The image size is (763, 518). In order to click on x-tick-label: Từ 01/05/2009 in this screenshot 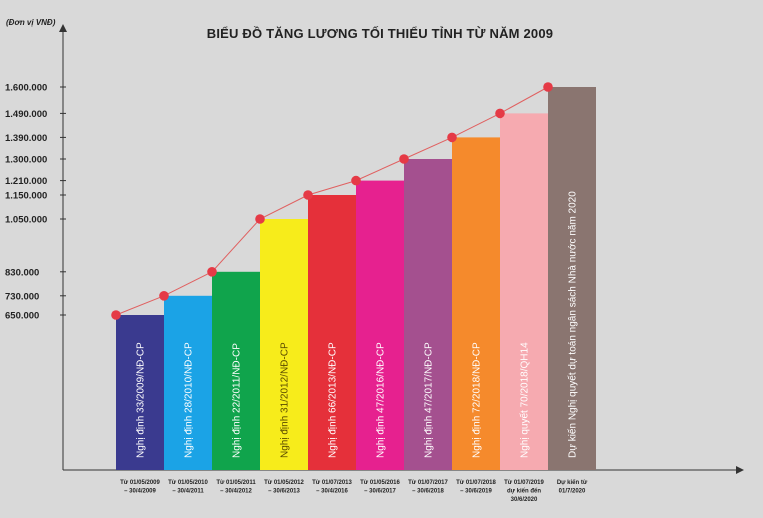, I will do `click(140, 483)`.